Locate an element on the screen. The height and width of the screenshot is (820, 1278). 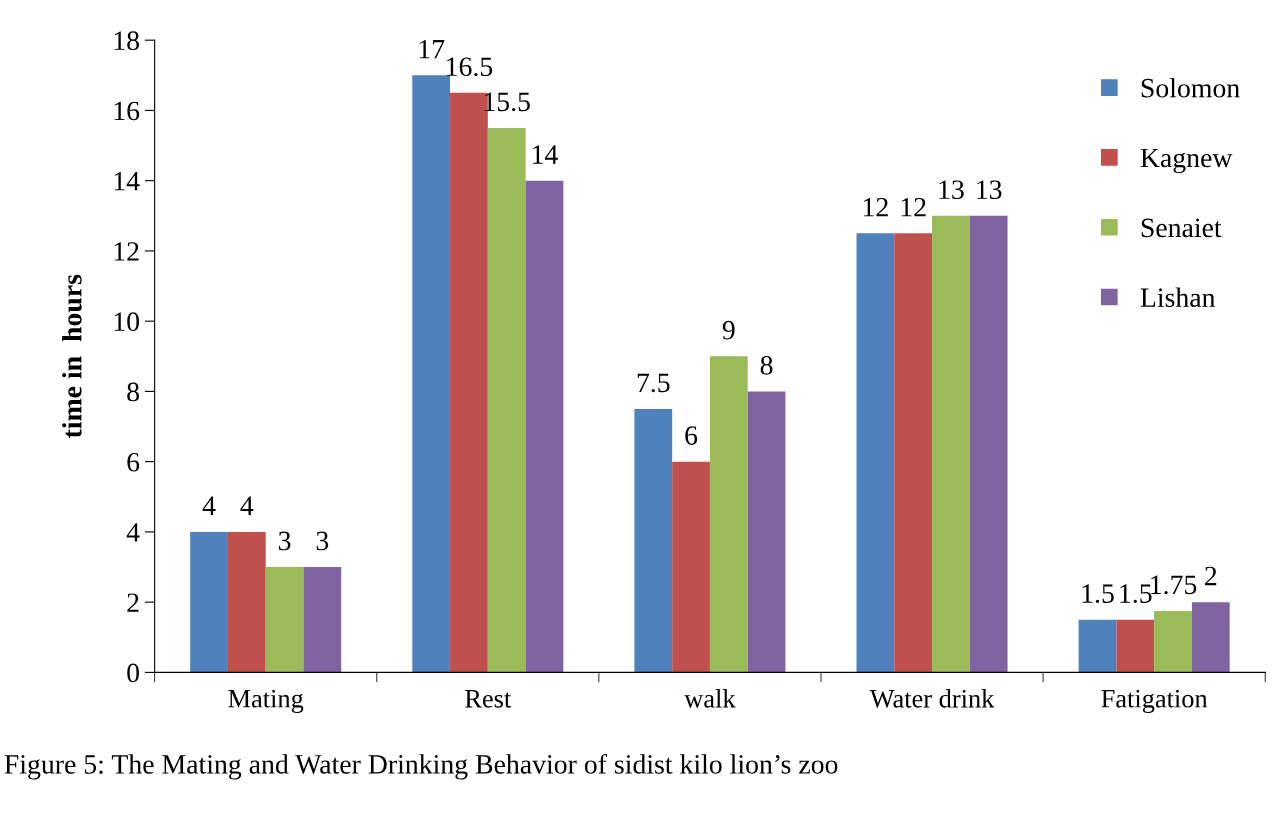
x-tick-label: Fatigation is located at coordinates (1154, 701).